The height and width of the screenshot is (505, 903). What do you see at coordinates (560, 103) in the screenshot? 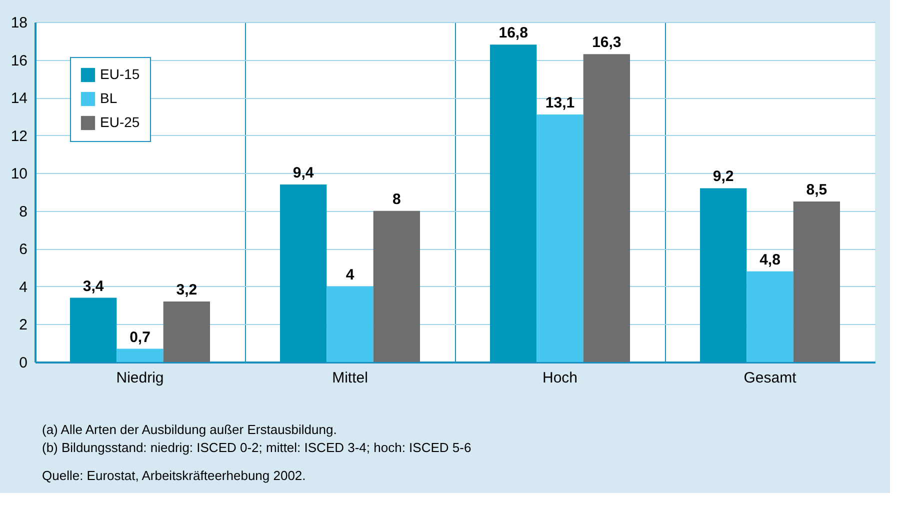
I see `data-label: 13,1` at bounding box center [560, 103].